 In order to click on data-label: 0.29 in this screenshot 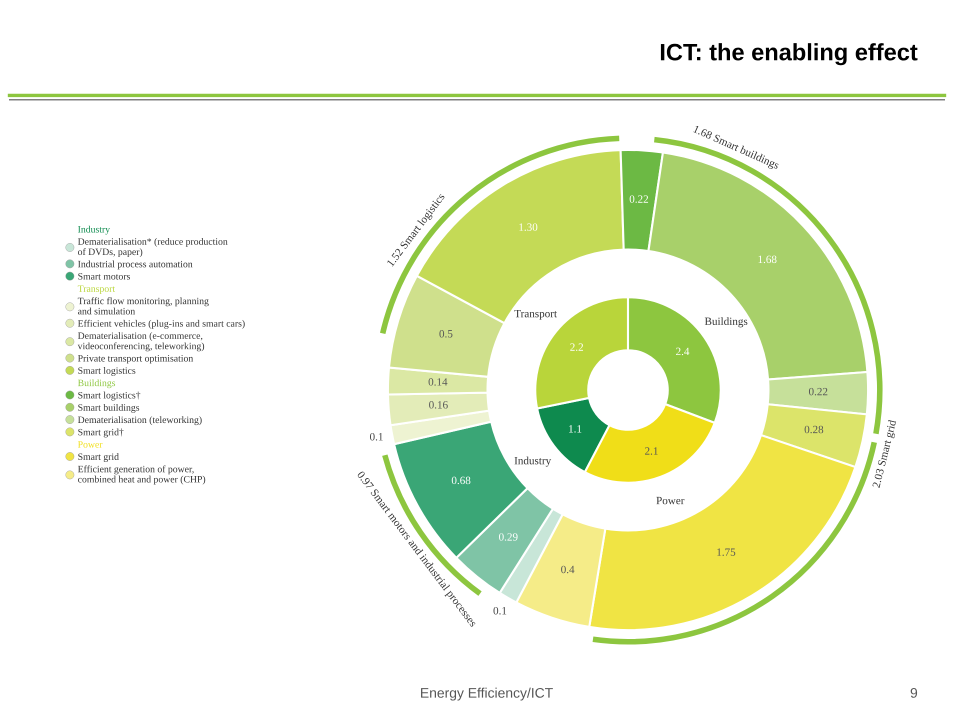, I will do `click(508, 537)`.